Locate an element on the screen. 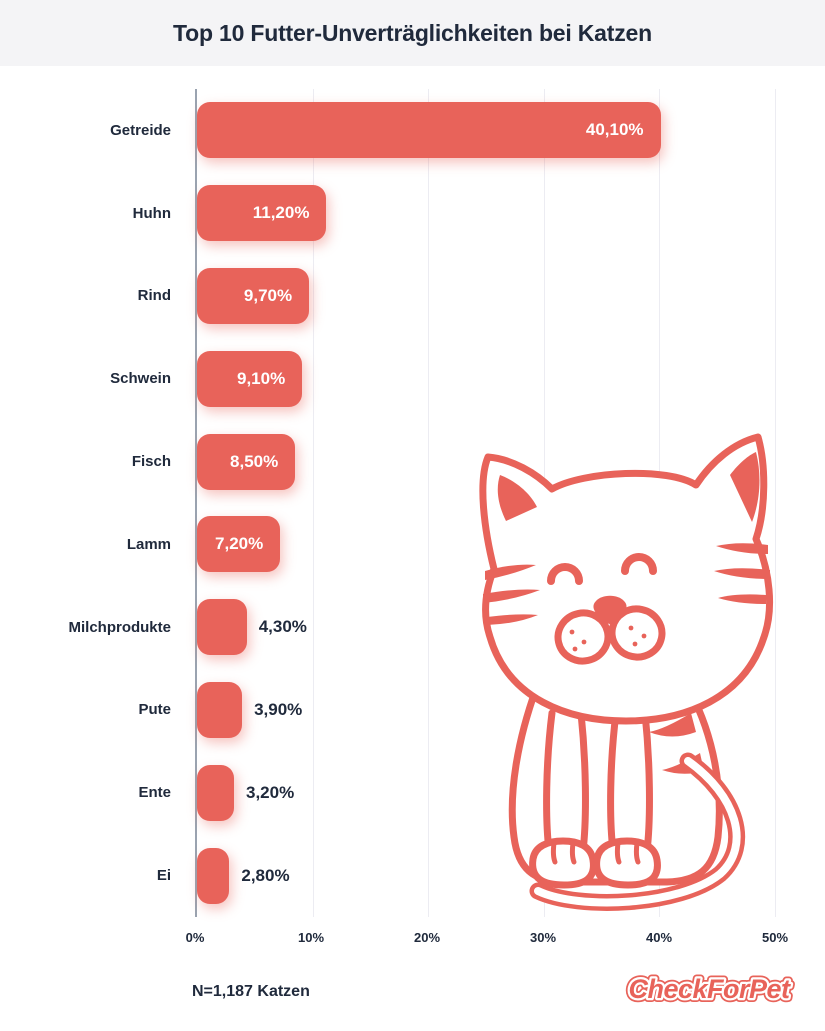  category-label: Milchprodukte is located at coordinates (119, 627).